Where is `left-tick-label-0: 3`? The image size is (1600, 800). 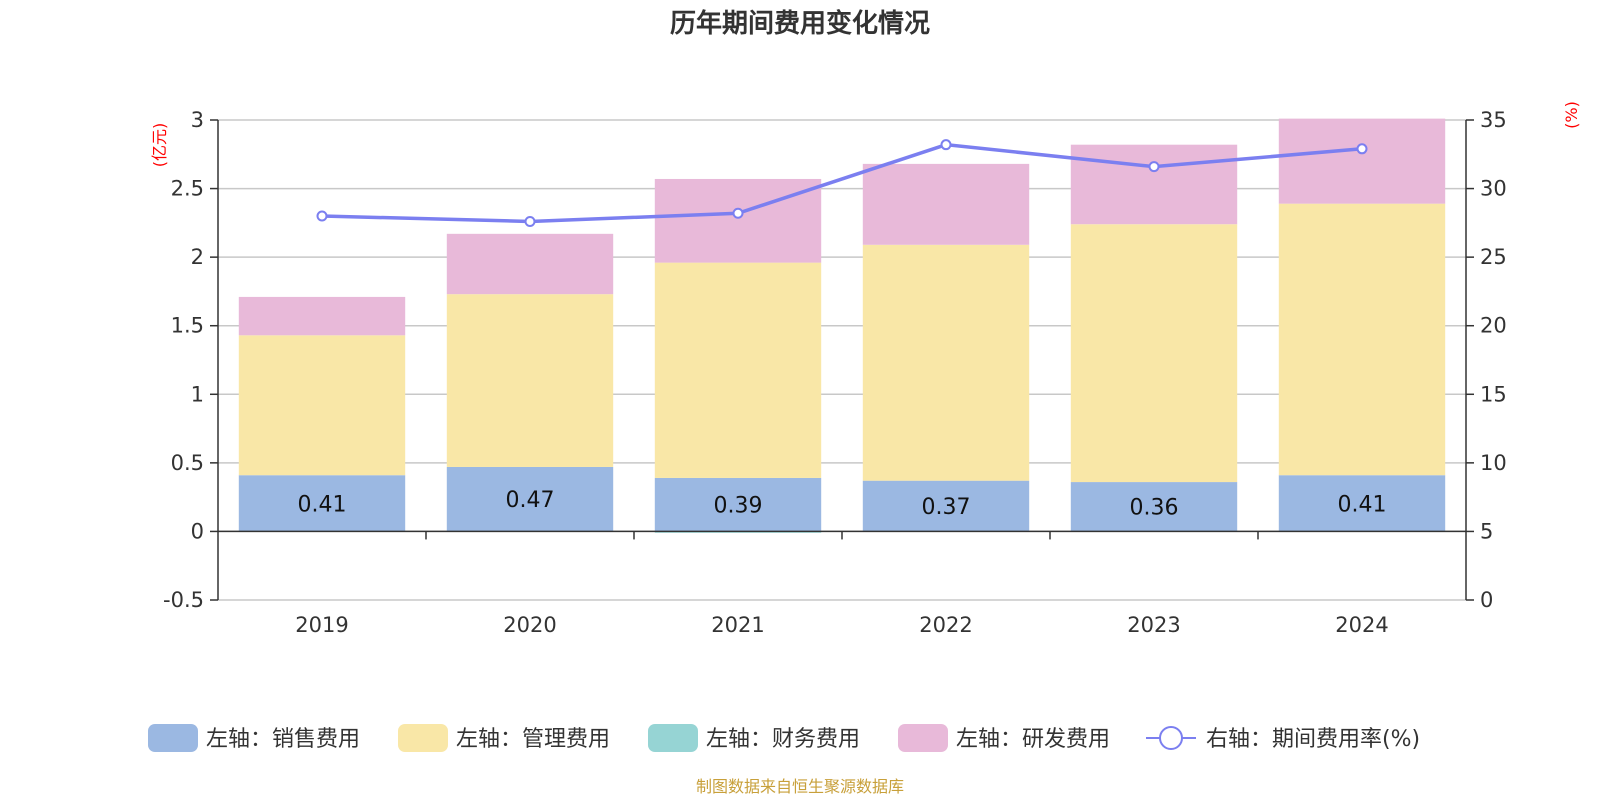
left-tick-label-0: 3 is located at coordinates (197, 120).